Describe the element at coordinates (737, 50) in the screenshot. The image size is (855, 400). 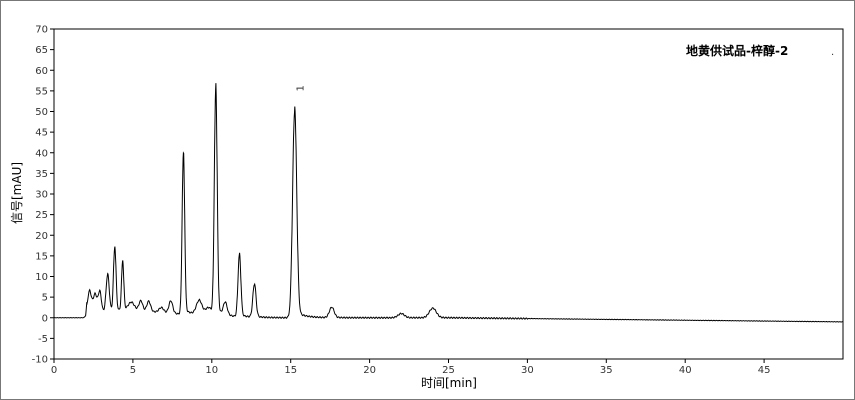
I see `chart-title: 地黄供试品-梓醇-2` at that location.